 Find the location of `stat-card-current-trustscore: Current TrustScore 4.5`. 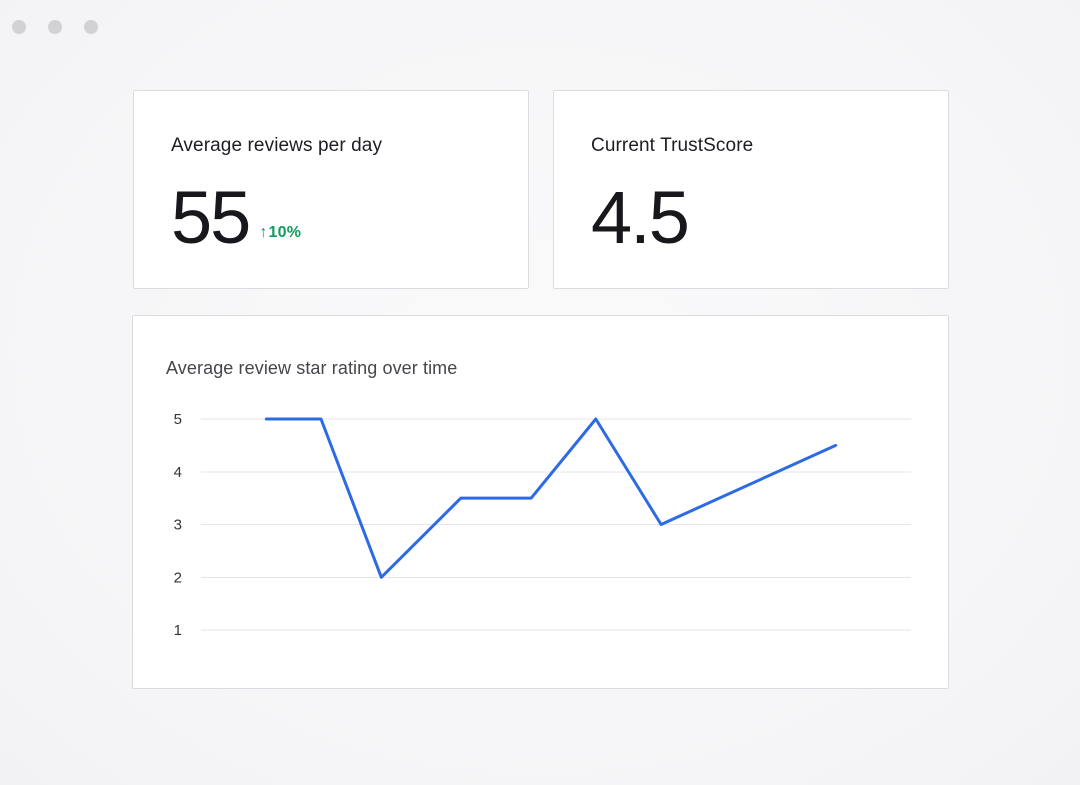

stat-card-current-trustscore: Current TrustScore 4.5 is located at coordinates (751, 189).